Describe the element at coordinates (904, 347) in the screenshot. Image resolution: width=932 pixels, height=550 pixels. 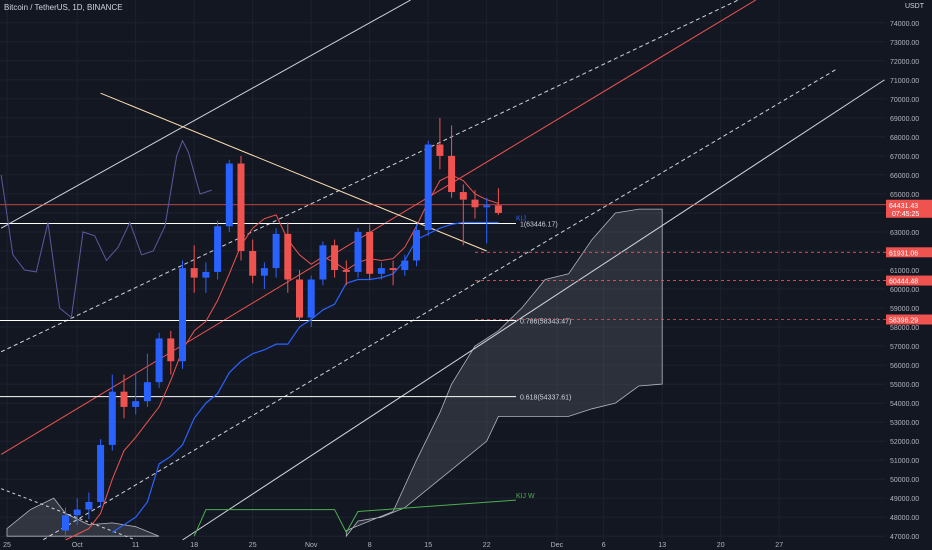
I see `price-tick-label: 57000.00` at that location.